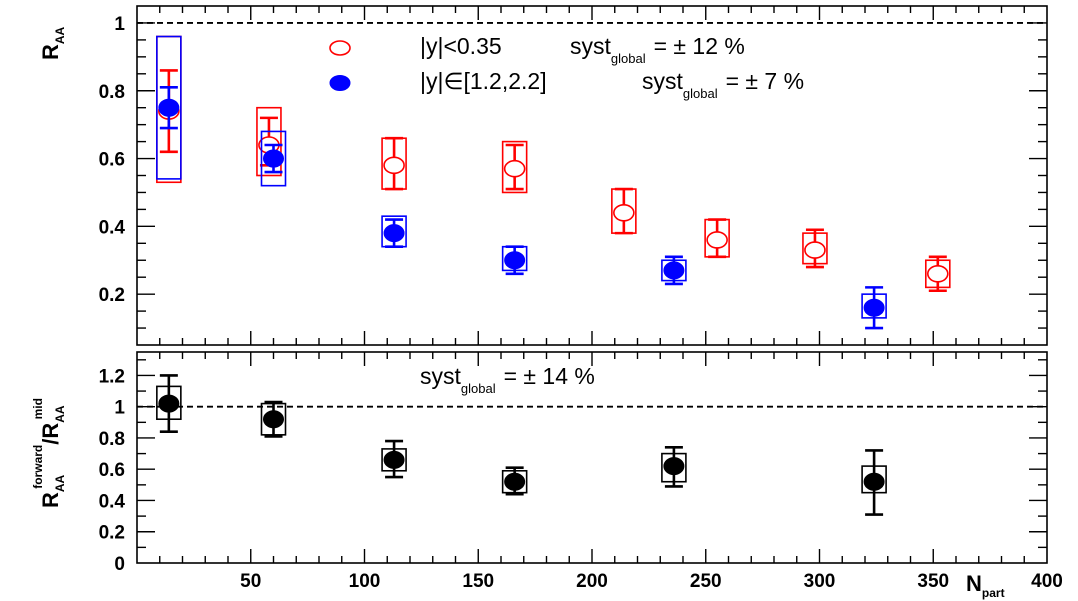  I want to click on top-y-axis-title: RAA, so click(52, 43).